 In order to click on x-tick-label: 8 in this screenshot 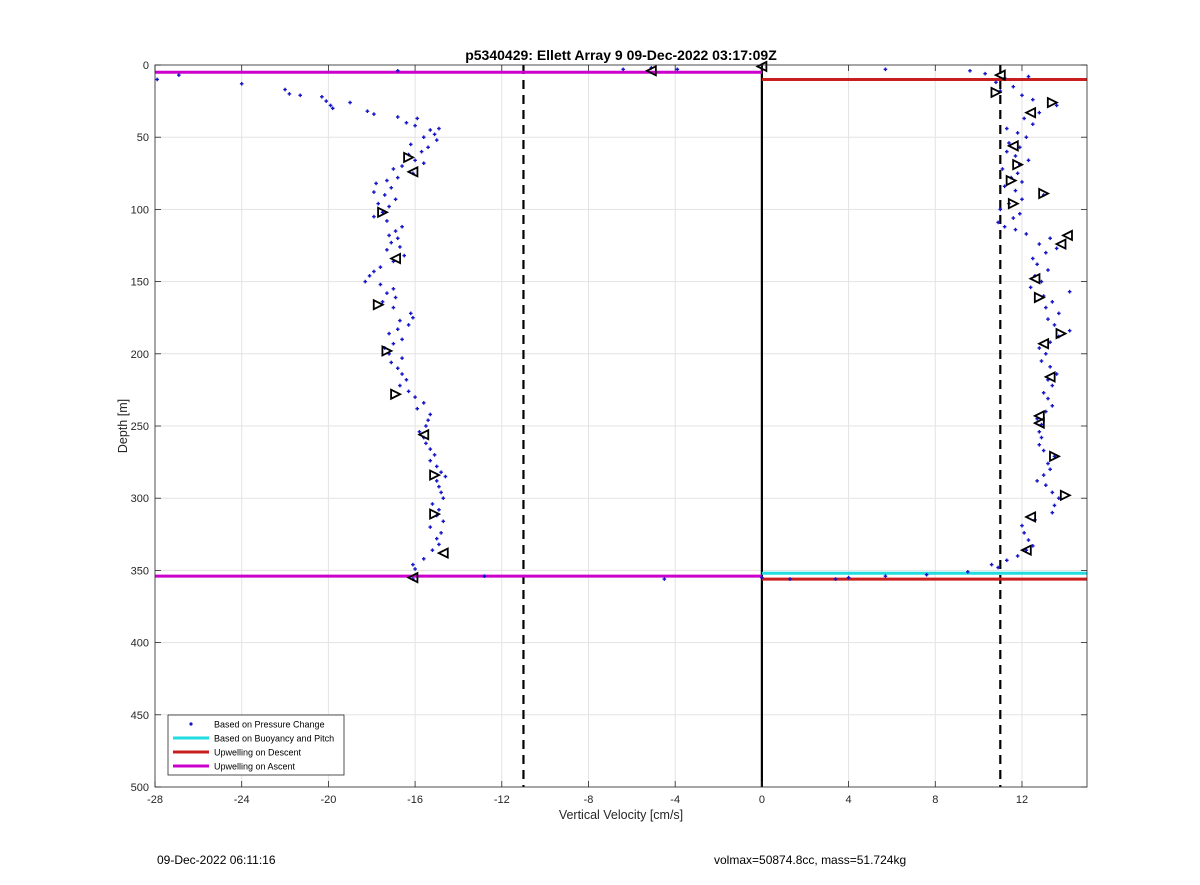, I will do `click(935, 800)`.